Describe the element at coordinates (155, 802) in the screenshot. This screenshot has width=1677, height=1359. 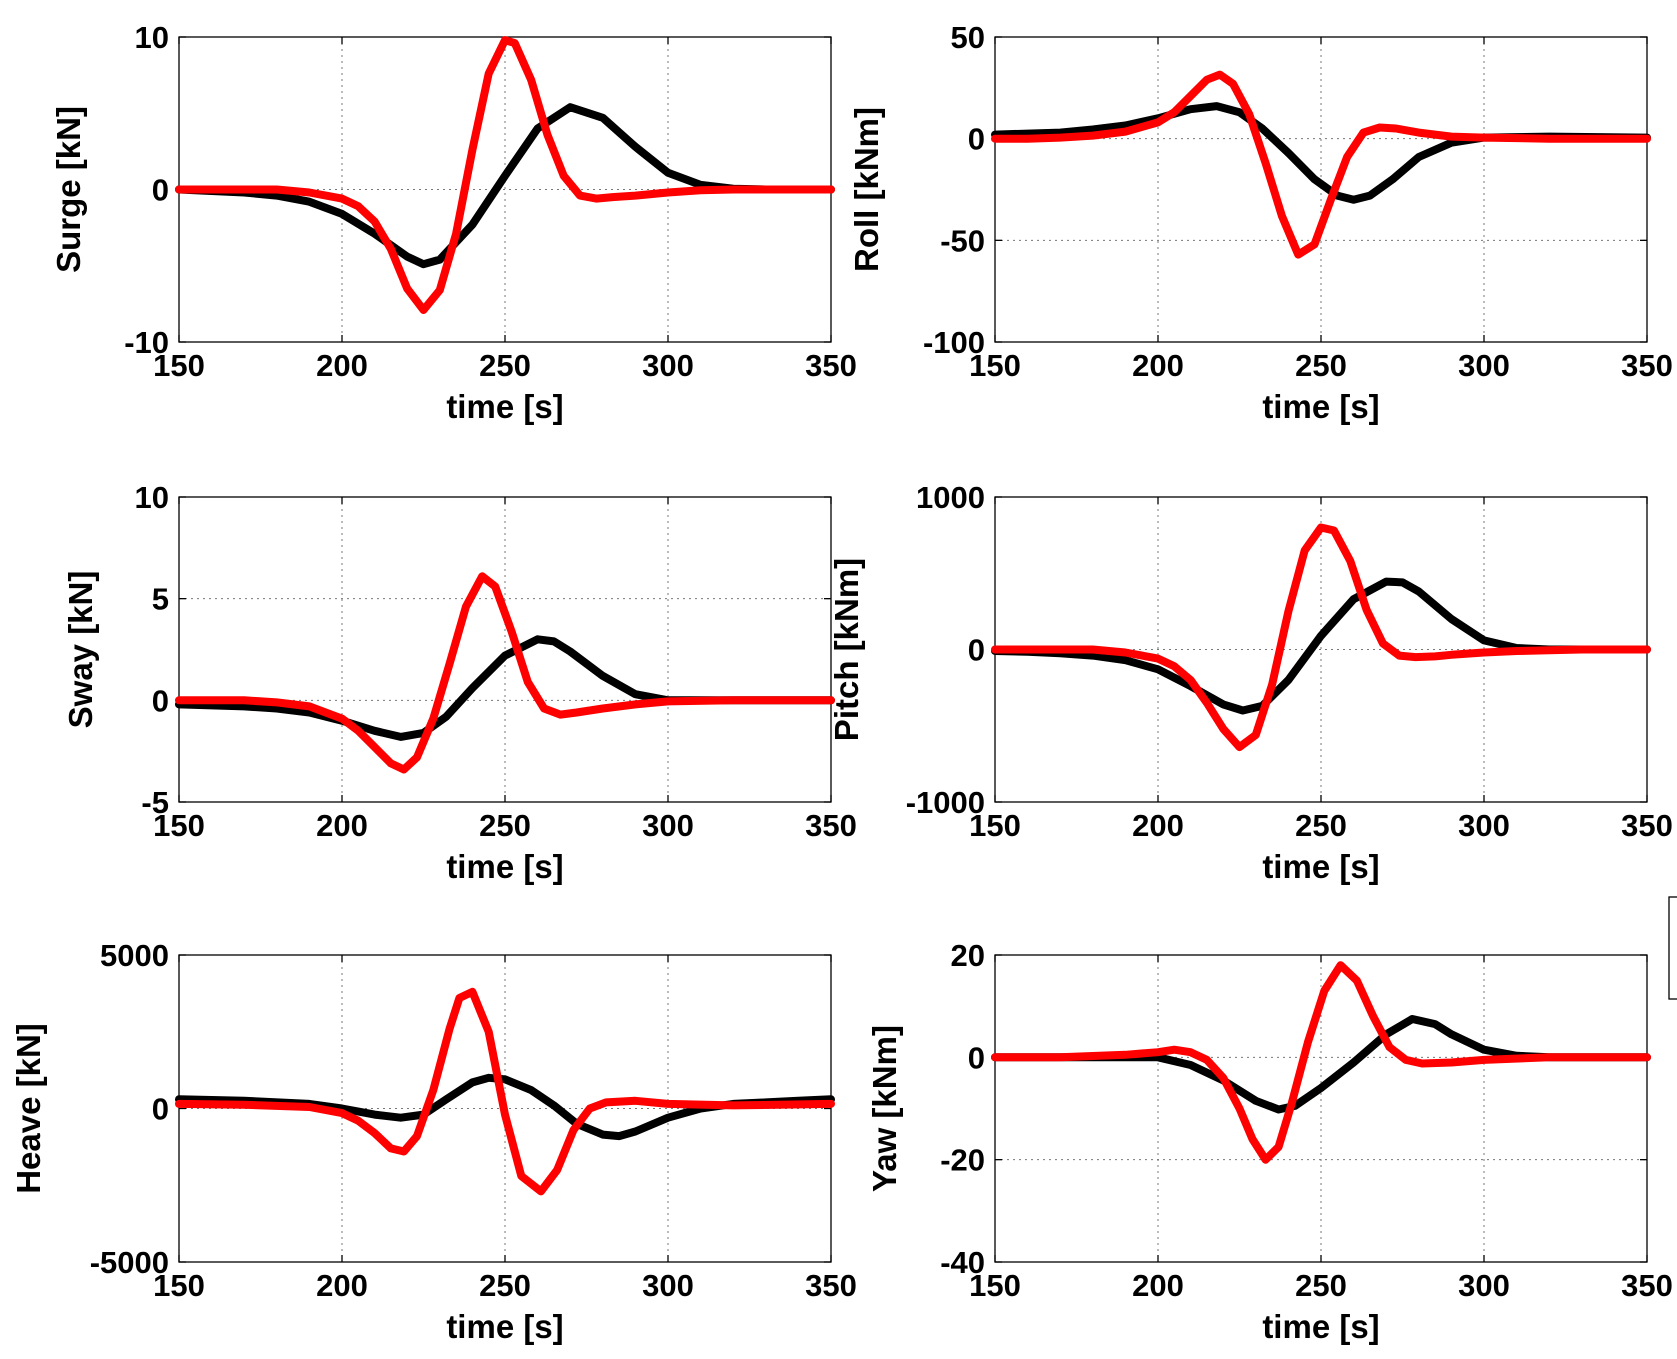
I see `y-tick-label: -5` at that location.